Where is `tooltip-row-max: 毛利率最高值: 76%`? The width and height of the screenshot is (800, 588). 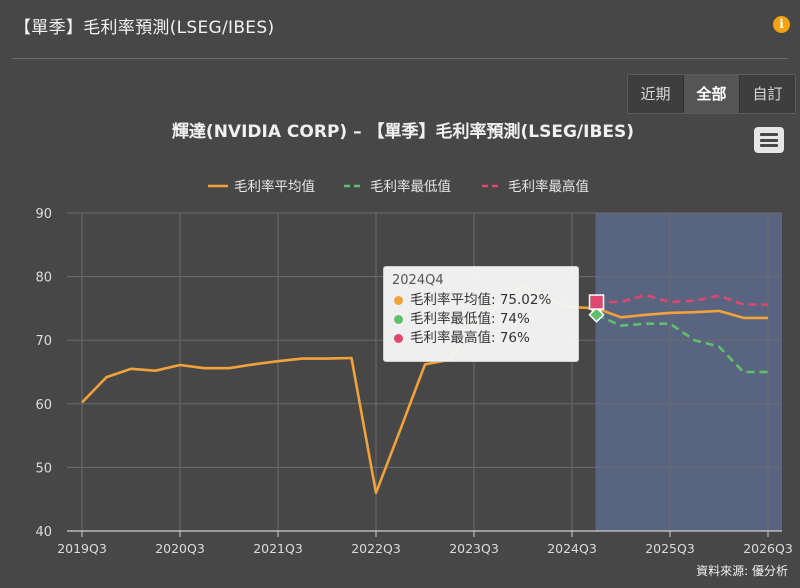
tooltip-row-max: 毛利率最高值: 76% is located at coordinates (481, 338).